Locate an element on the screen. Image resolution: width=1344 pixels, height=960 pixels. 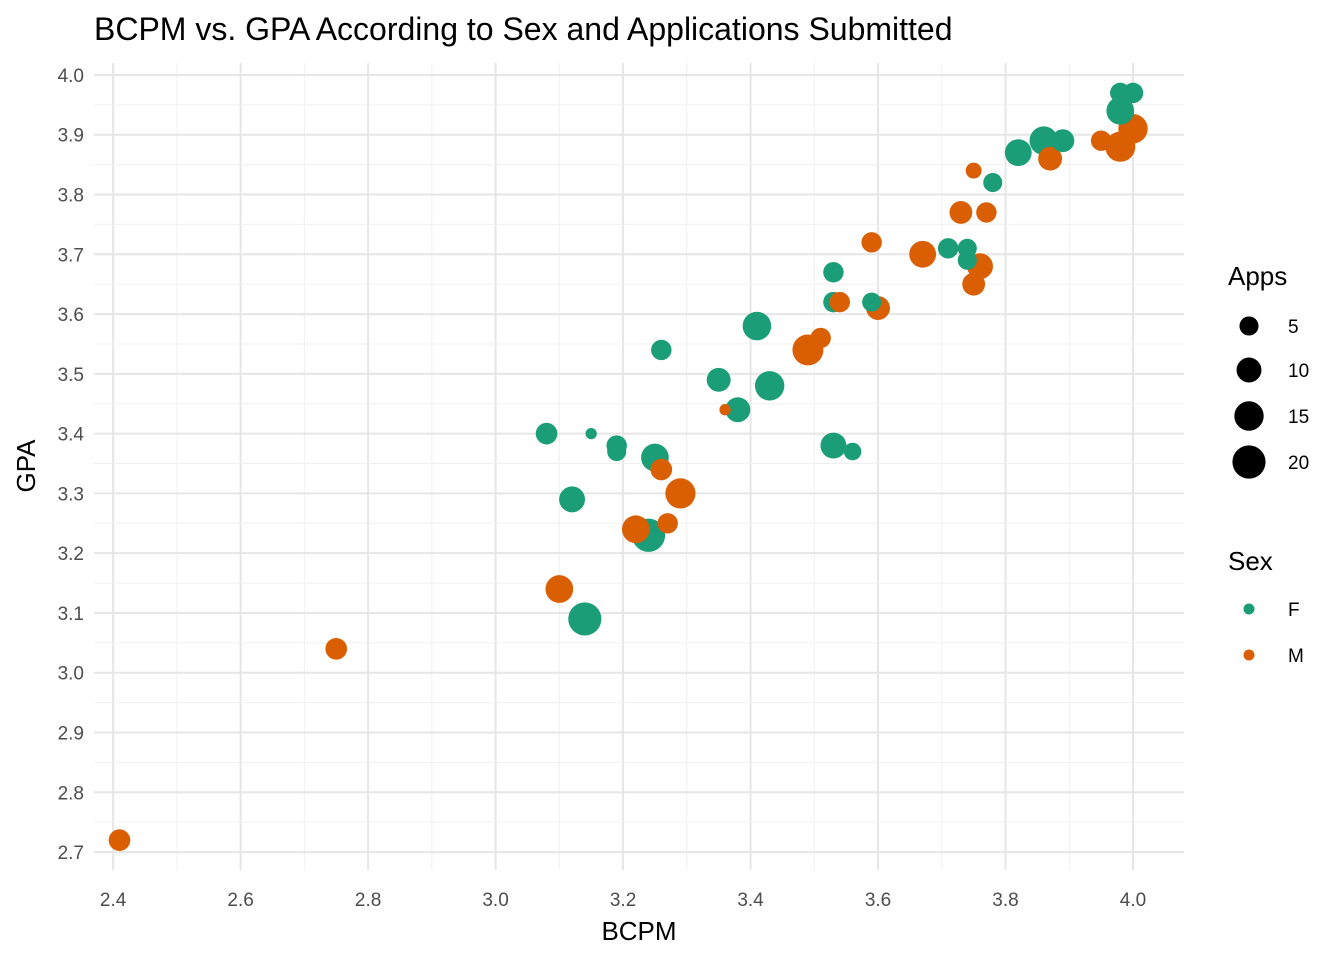
size-legend-label: 5 is located at coordinates (1293, 327).